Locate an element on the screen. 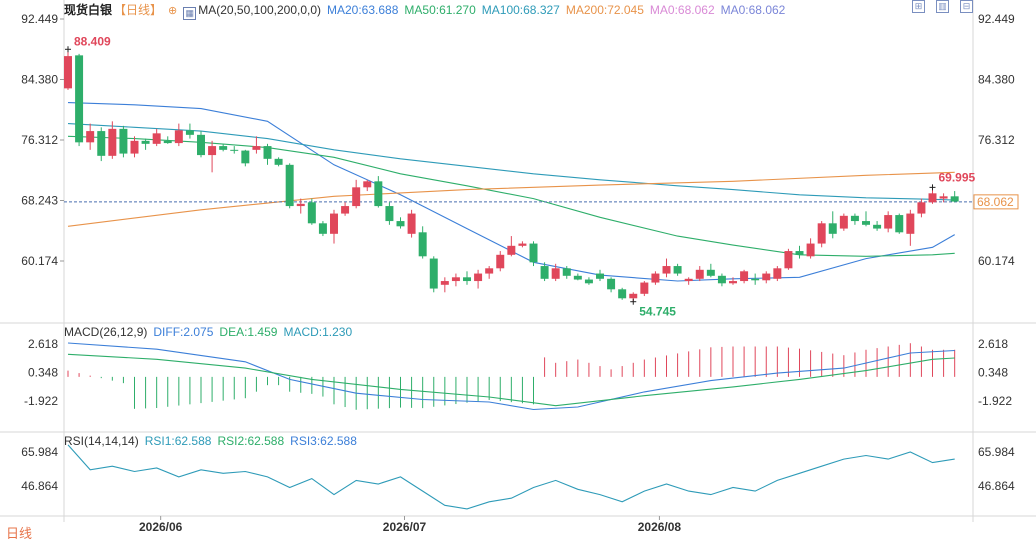 The width and height of the screenshot is (1036, 544). current-price-tag-box is located at coordinates (996, 202).